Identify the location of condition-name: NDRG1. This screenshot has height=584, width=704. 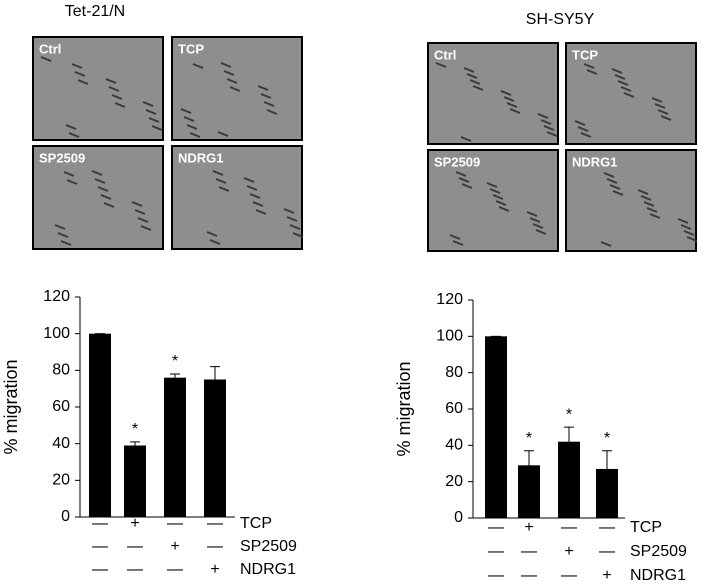
(268, 569).